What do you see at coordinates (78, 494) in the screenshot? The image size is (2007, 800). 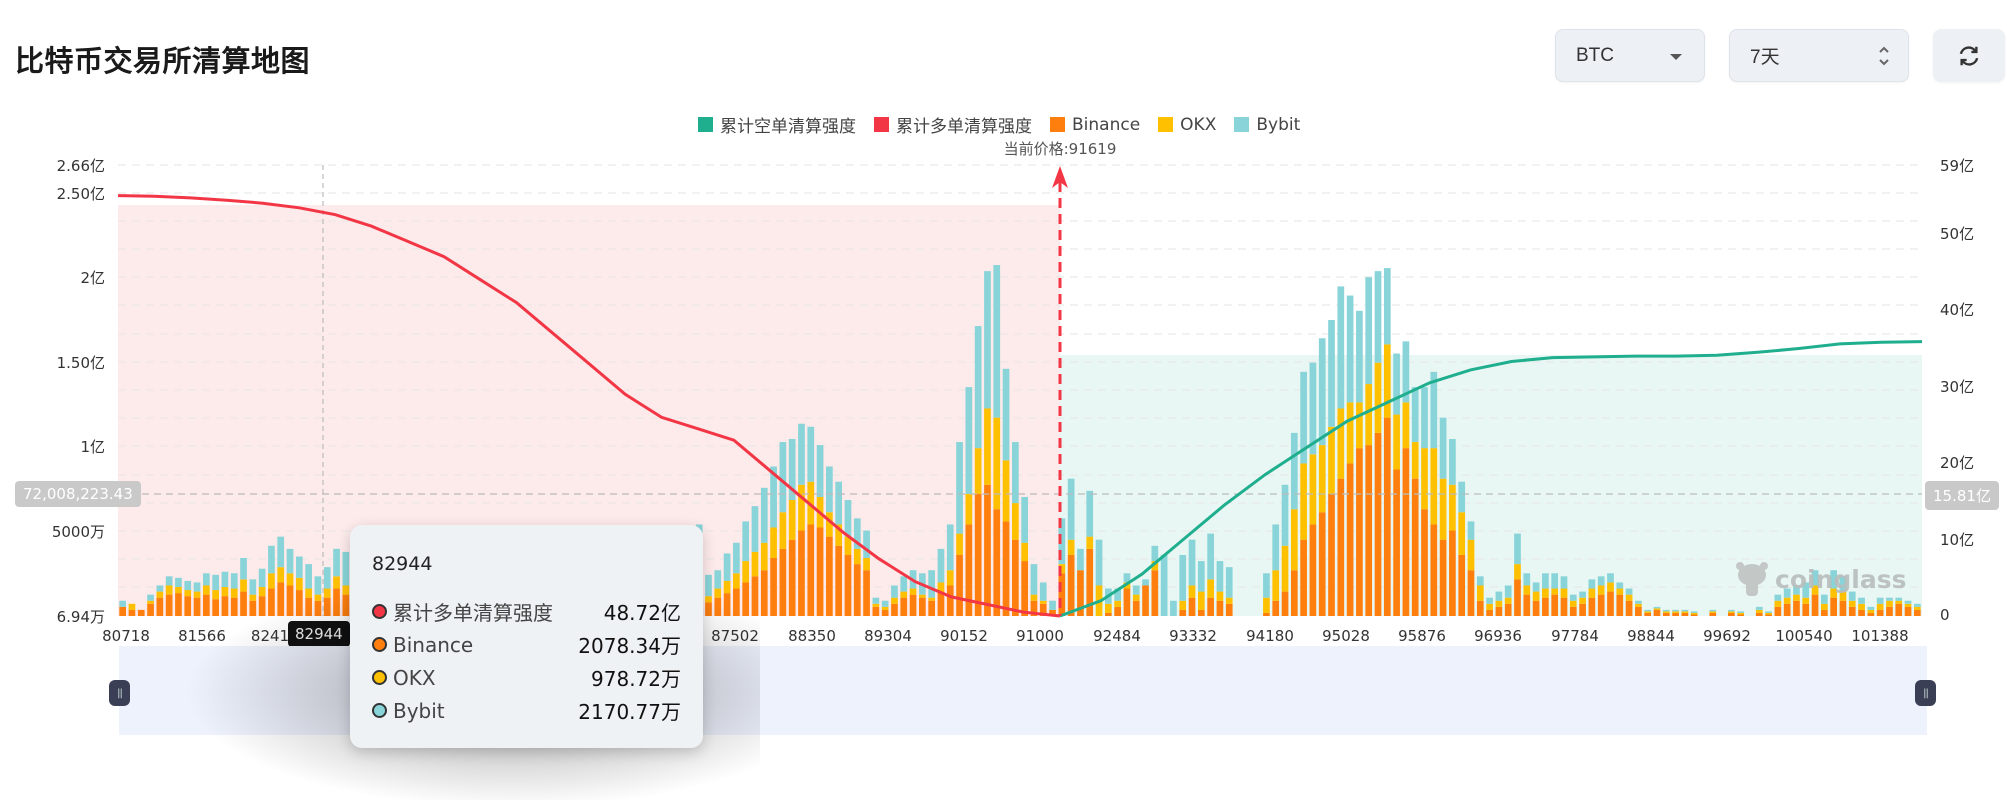 I see `crosshair-left-value: 72,008,223.43` at bounding box center [78, 494].